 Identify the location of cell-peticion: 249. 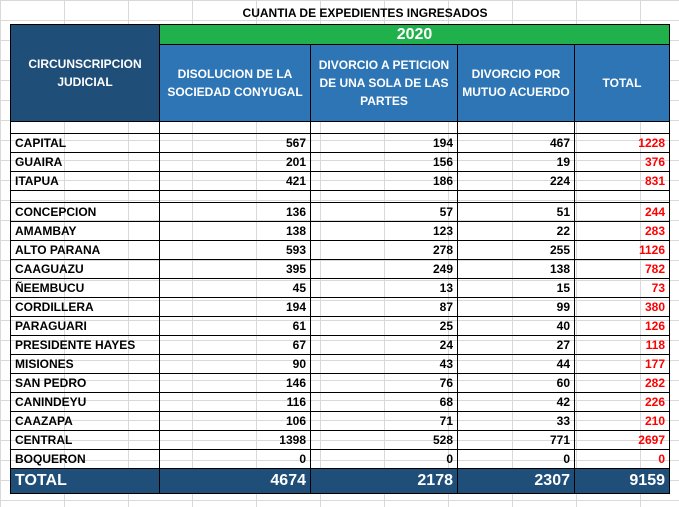
(384, 269).